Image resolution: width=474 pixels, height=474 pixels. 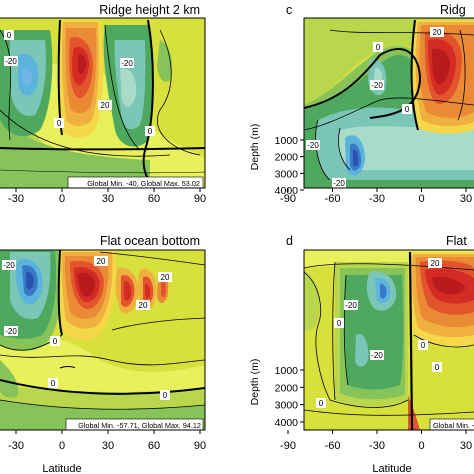 I want to click on panel-c-label: c, so click(x=289, y=10).